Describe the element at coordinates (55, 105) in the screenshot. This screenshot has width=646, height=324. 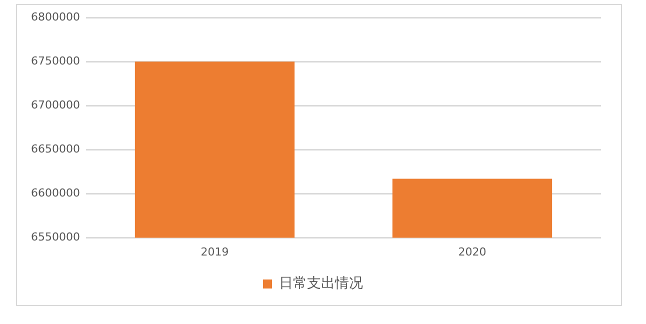
I see `y-tick-label: 6700000` at that location.